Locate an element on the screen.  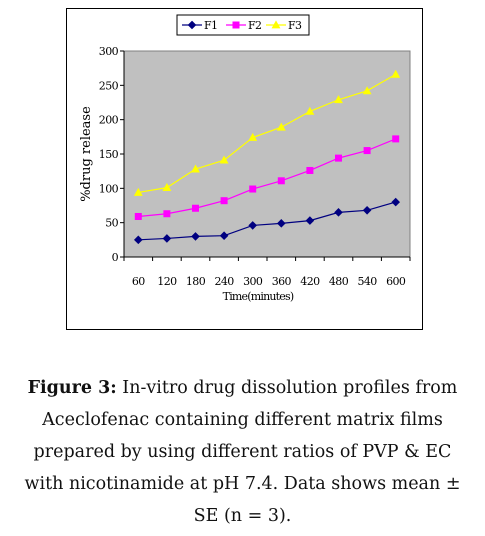
series-f2 is located at coordinates (267, 177).